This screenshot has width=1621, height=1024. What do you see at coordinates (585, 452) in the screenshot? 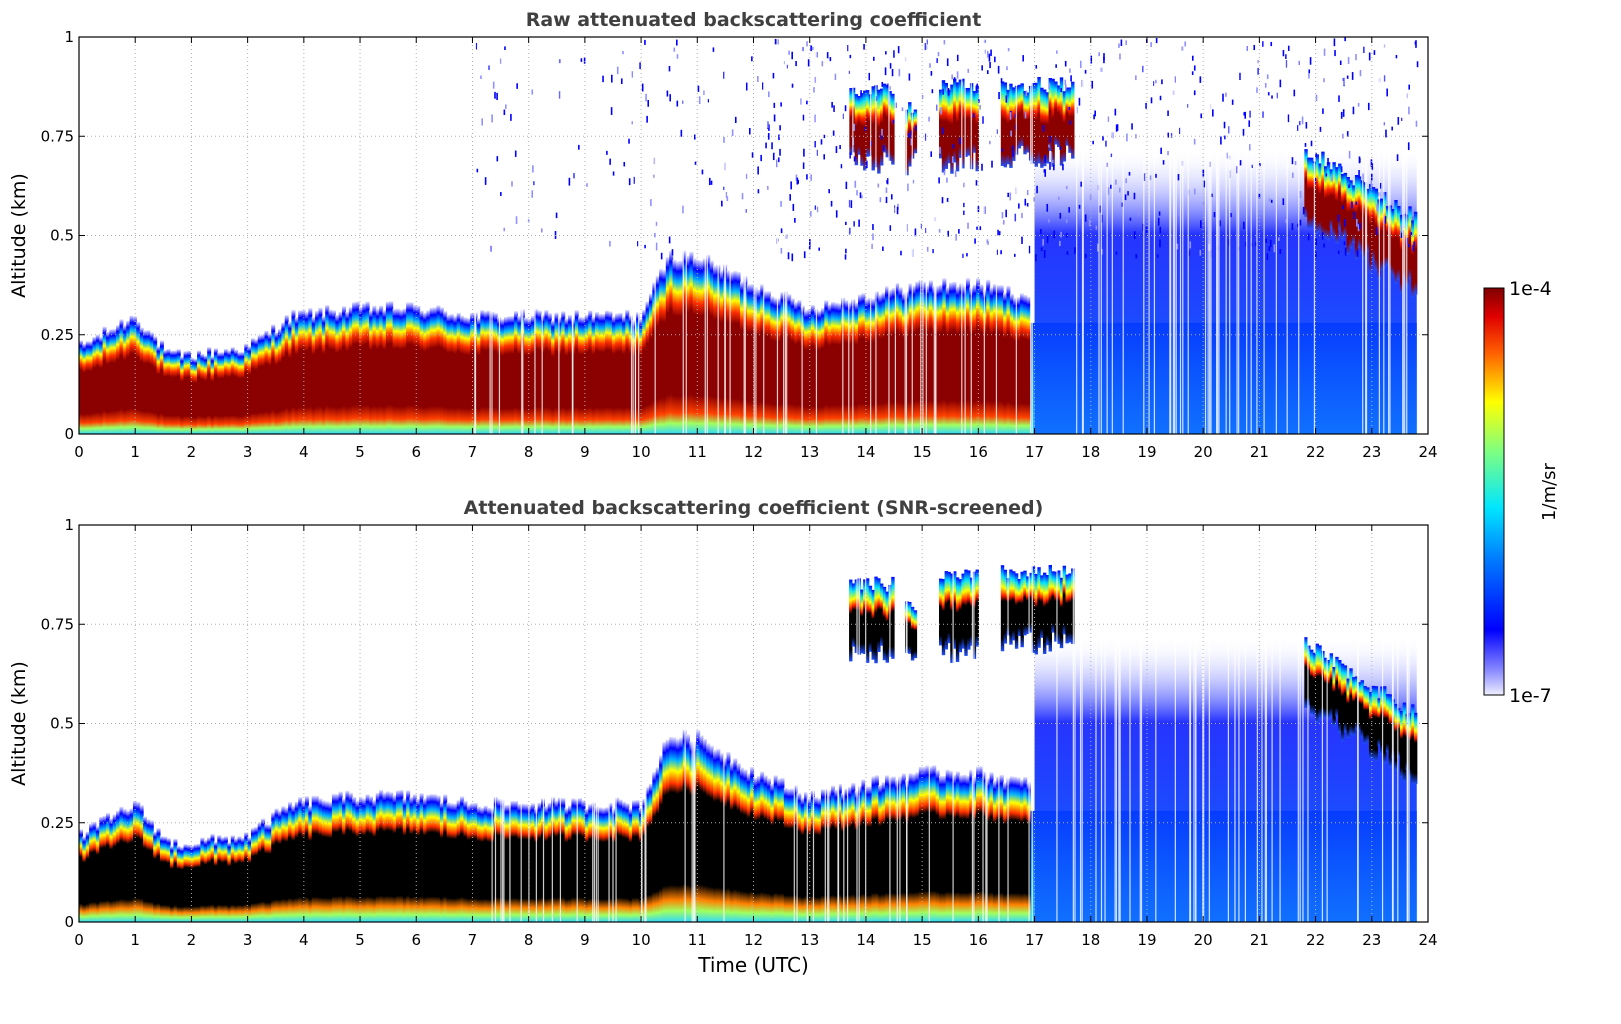
I see `x-tick-label: 9` at bounding box center [585, 452].